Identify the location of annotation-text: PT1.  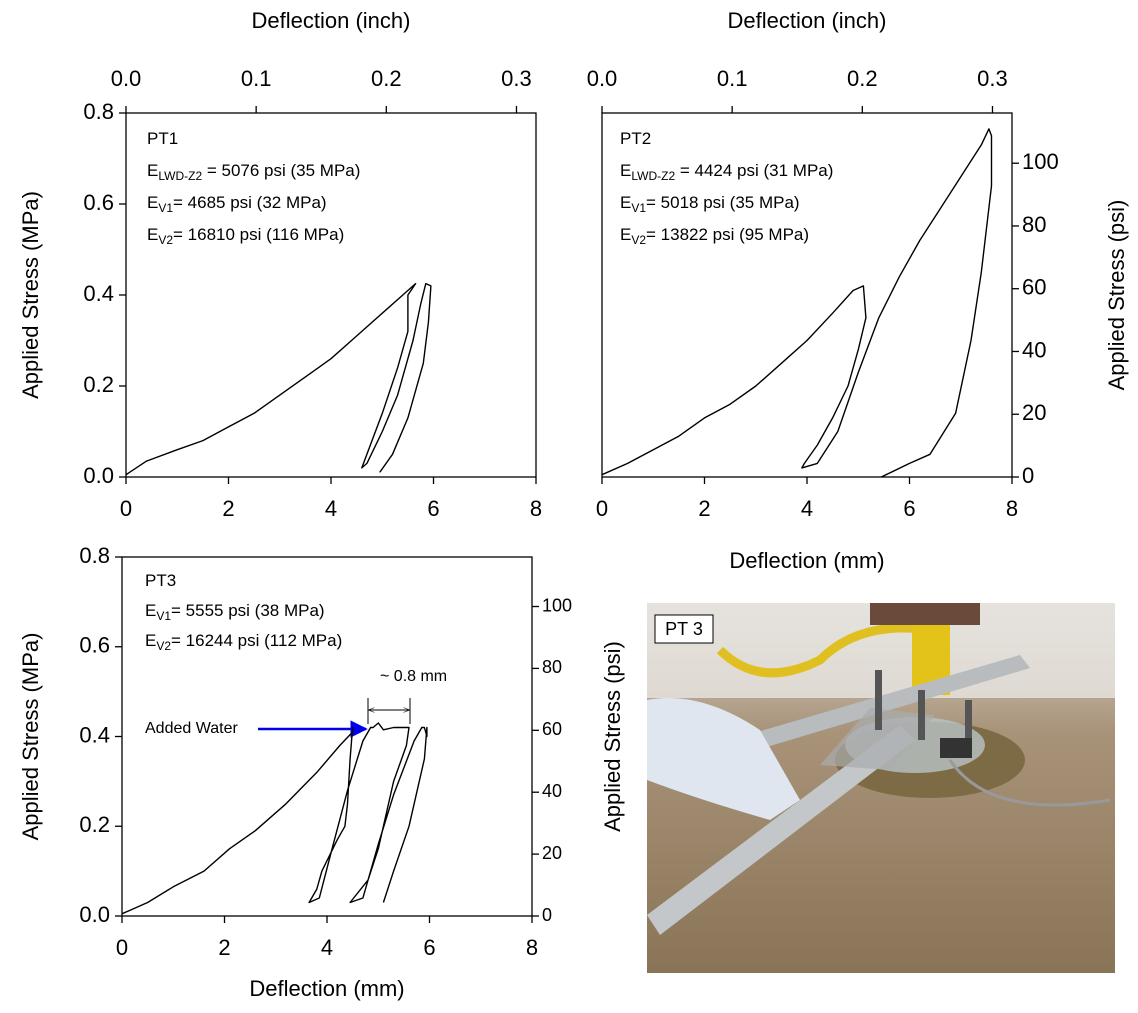
(162, 138).